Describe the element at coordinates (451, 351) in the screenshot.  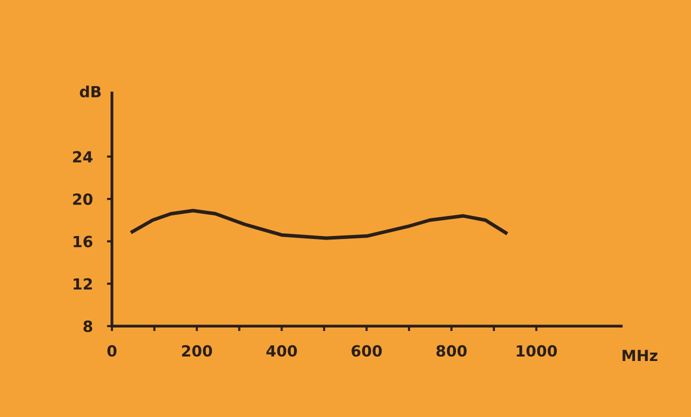
I see `x-tick-label: 800` at that location.